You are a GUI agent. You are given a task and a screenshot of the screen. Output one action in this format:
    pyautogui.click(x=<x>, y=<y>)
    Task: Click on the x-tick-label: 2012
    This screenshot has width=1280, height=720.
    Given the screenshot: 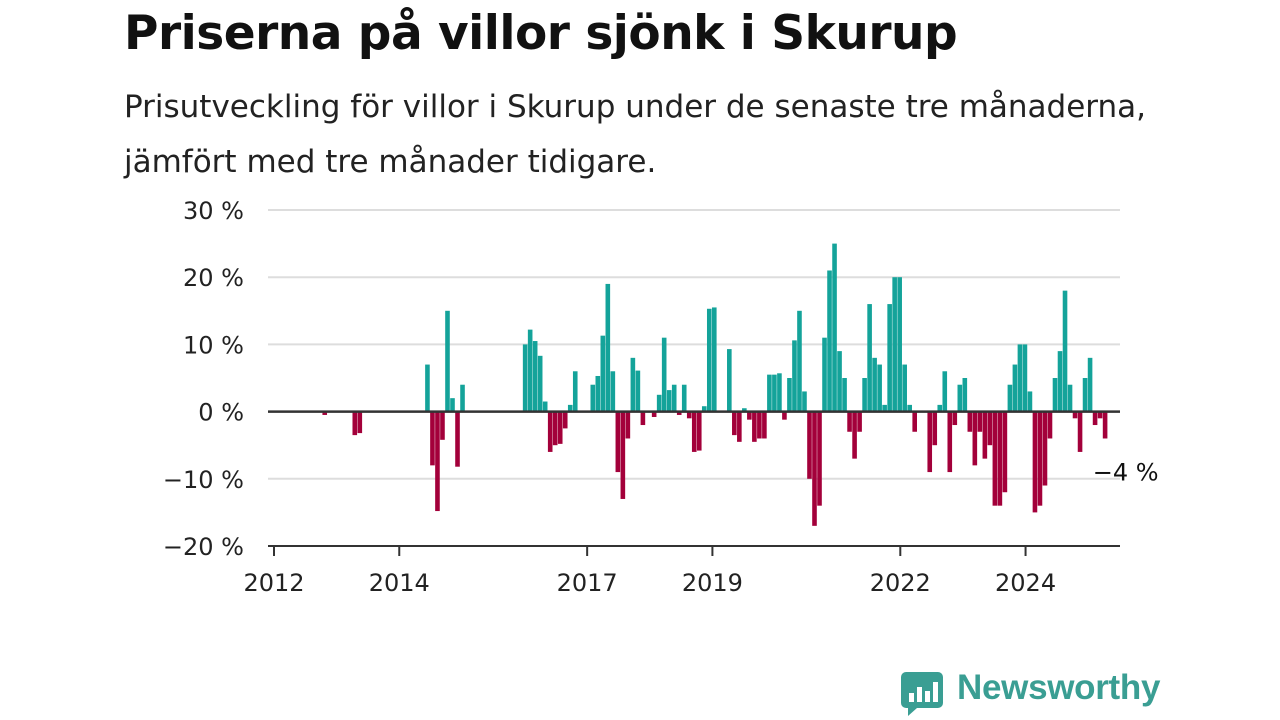 What is the action you would take?
    pyautogui.click(x=273, y=583)
    